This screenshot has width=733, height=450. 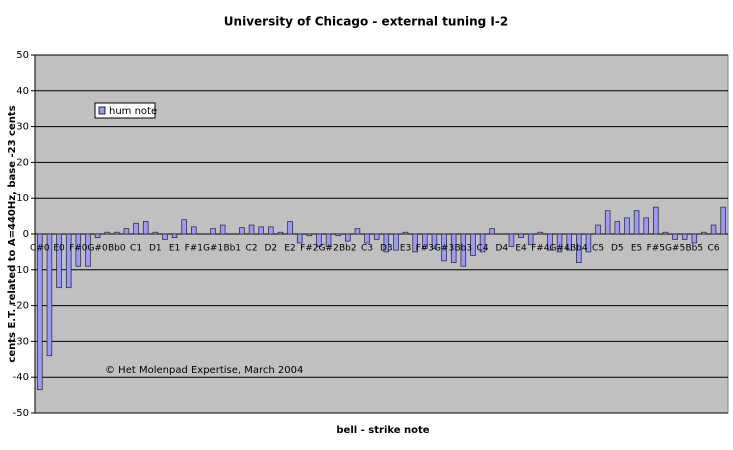 What do you see at coordinates (204, 370) in the screenshot?
I see `annotation: © Het Molenpad Expertise, March 2004` at bounding box center [204, 370].